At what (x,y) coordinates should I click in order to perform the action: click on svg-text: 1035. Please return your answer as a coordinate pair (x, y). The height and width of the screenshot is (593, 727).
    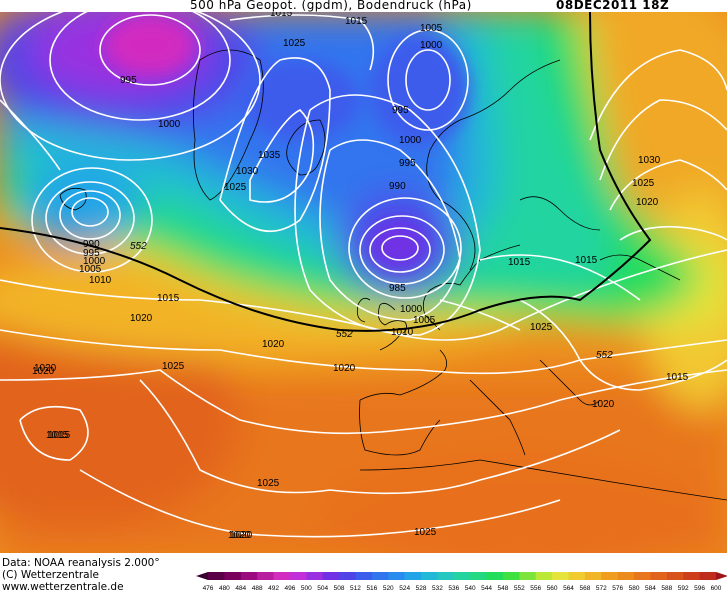
    Looking at the image, I should click on (269, 155).